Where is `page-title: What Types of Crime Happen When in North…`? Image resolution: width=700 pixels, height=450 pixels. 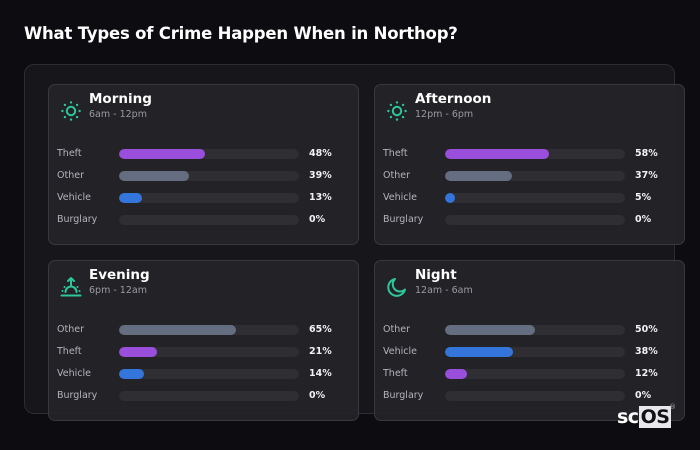 page-title: What Types of Crime Happen When in North… is located at coordinates (241, 33).